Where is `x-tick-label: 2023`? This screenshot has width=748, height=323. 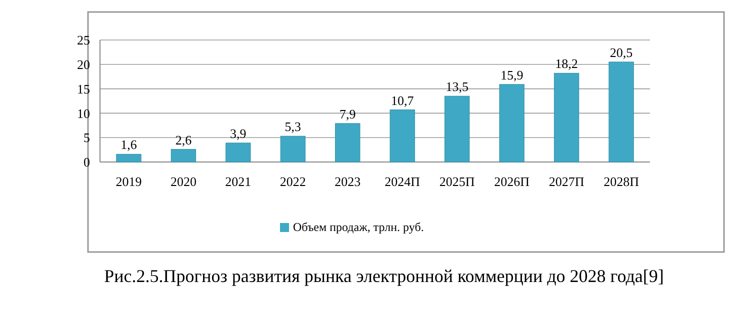 x-tick-label: 2023 is located at coordinates (347, 181).